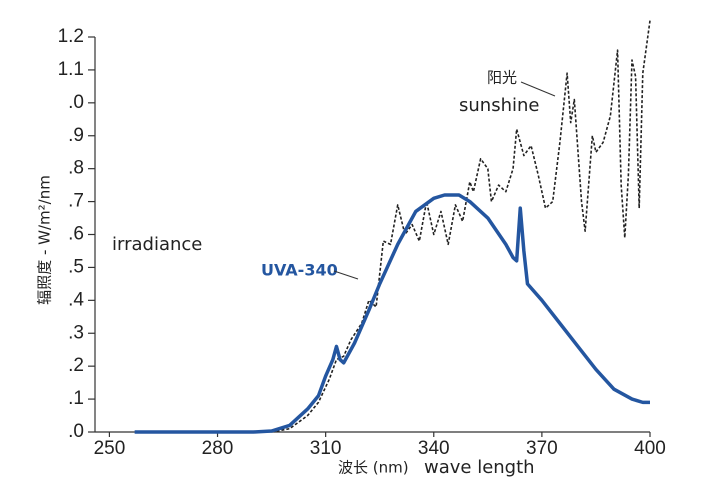 The height and width of the screenshot is (488, 720). I want to click on y-tick-label: .9, so click(76, 135).